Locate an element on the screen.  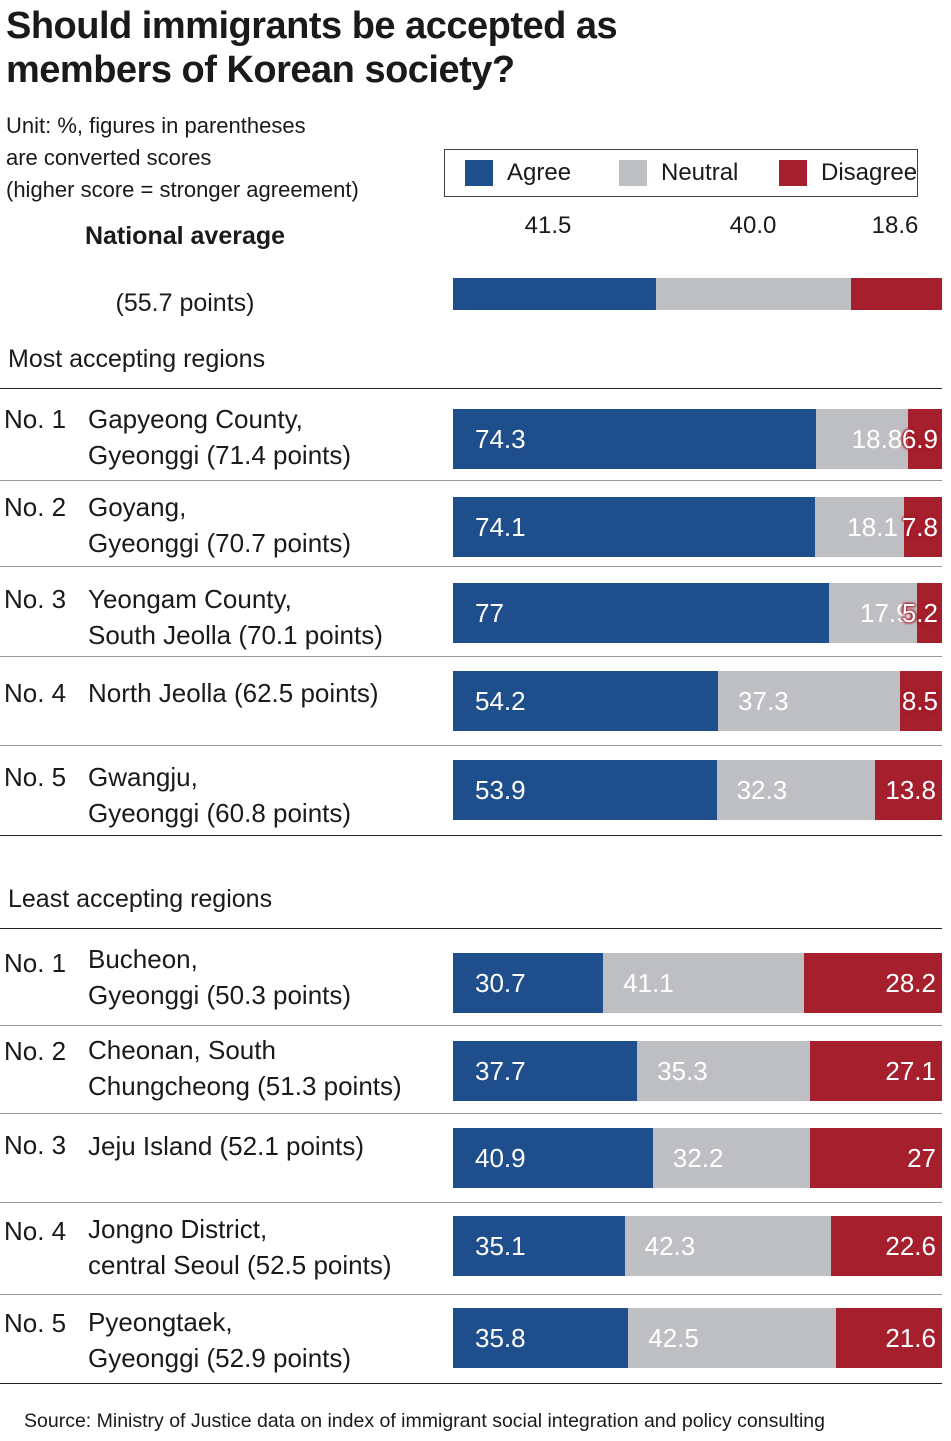
region-line1: Goyang, is located at coordinates (137, 507).